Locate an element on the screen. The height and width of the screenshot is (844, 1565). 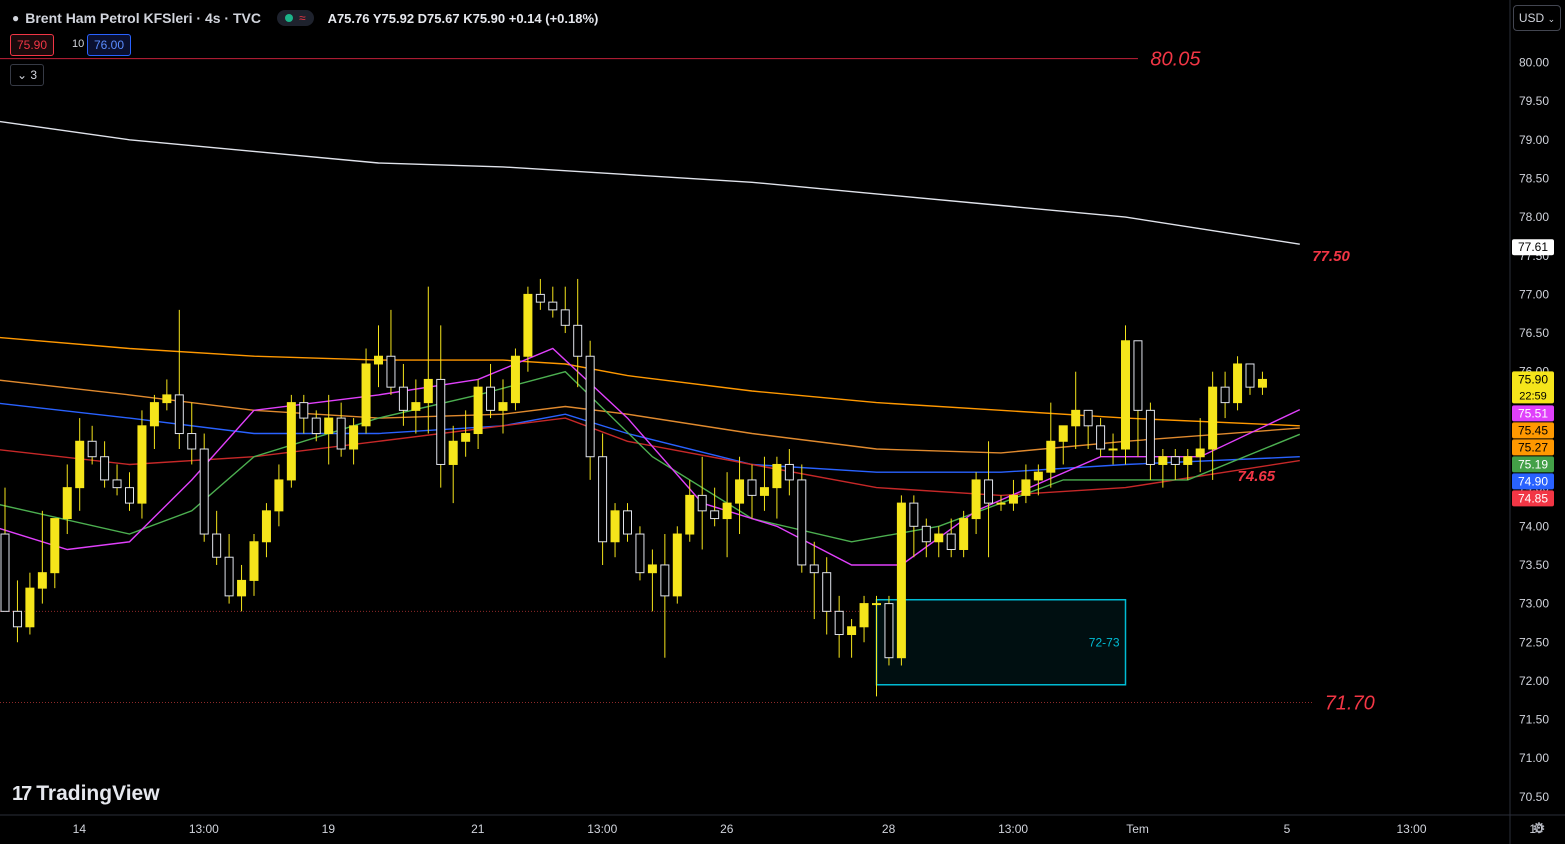
sell-button: 75.90 is located at coordinates (32, 45).